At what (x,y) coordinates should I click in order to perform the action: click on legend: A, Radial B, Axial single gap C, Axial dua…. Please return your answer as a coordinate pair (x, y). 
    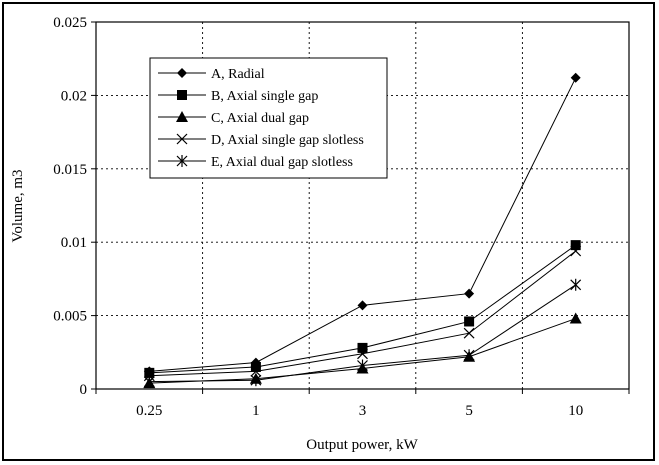
    Looking at the image, I should click on (268, 118).